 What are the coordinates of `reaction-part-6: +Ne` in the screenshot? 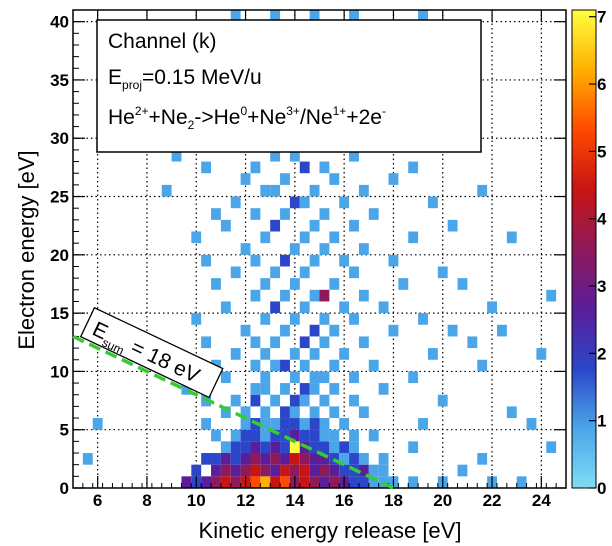 It's located at (266, 117).